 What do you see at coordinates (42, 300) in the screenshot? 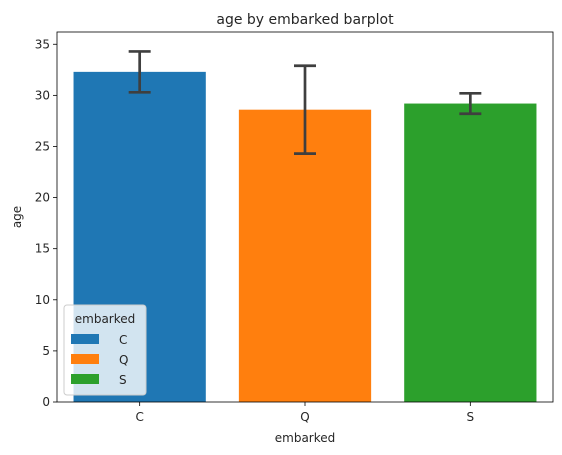
I see `y-tick-label: 10` at bounding box center [42, 300].